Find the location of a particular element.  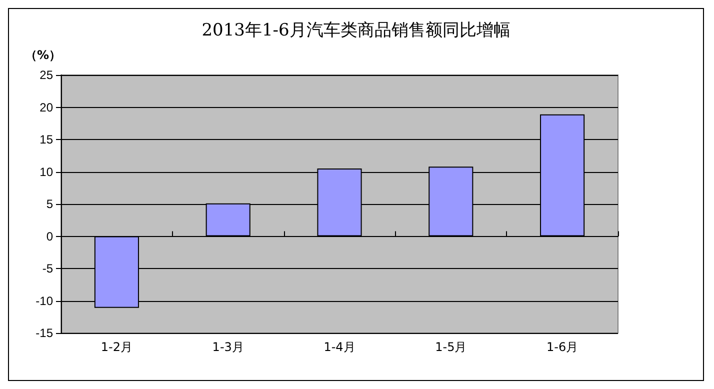

x-tick-label: 1-3月 is located at coordinates (228, 347).